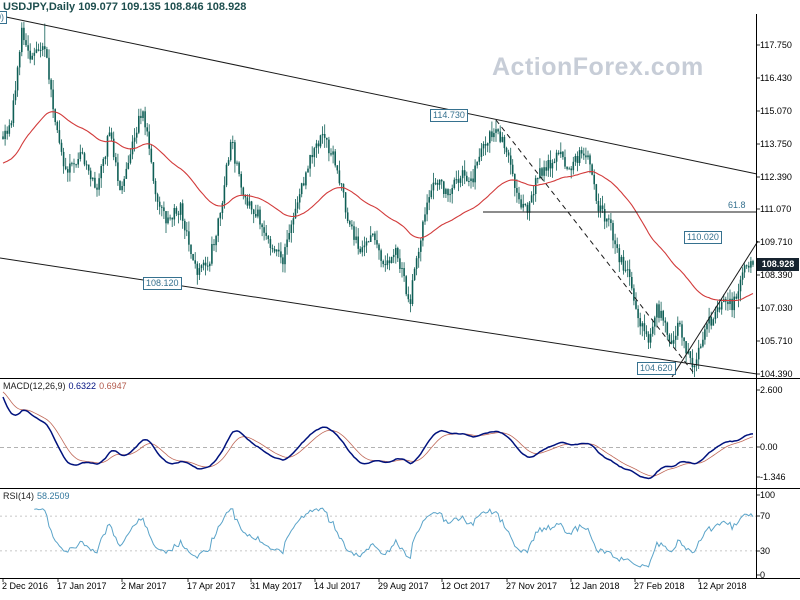  Describe the element at coordinates (113, 386) in the screenshot. I see `macd-value-signal: 0.6947` at that location.